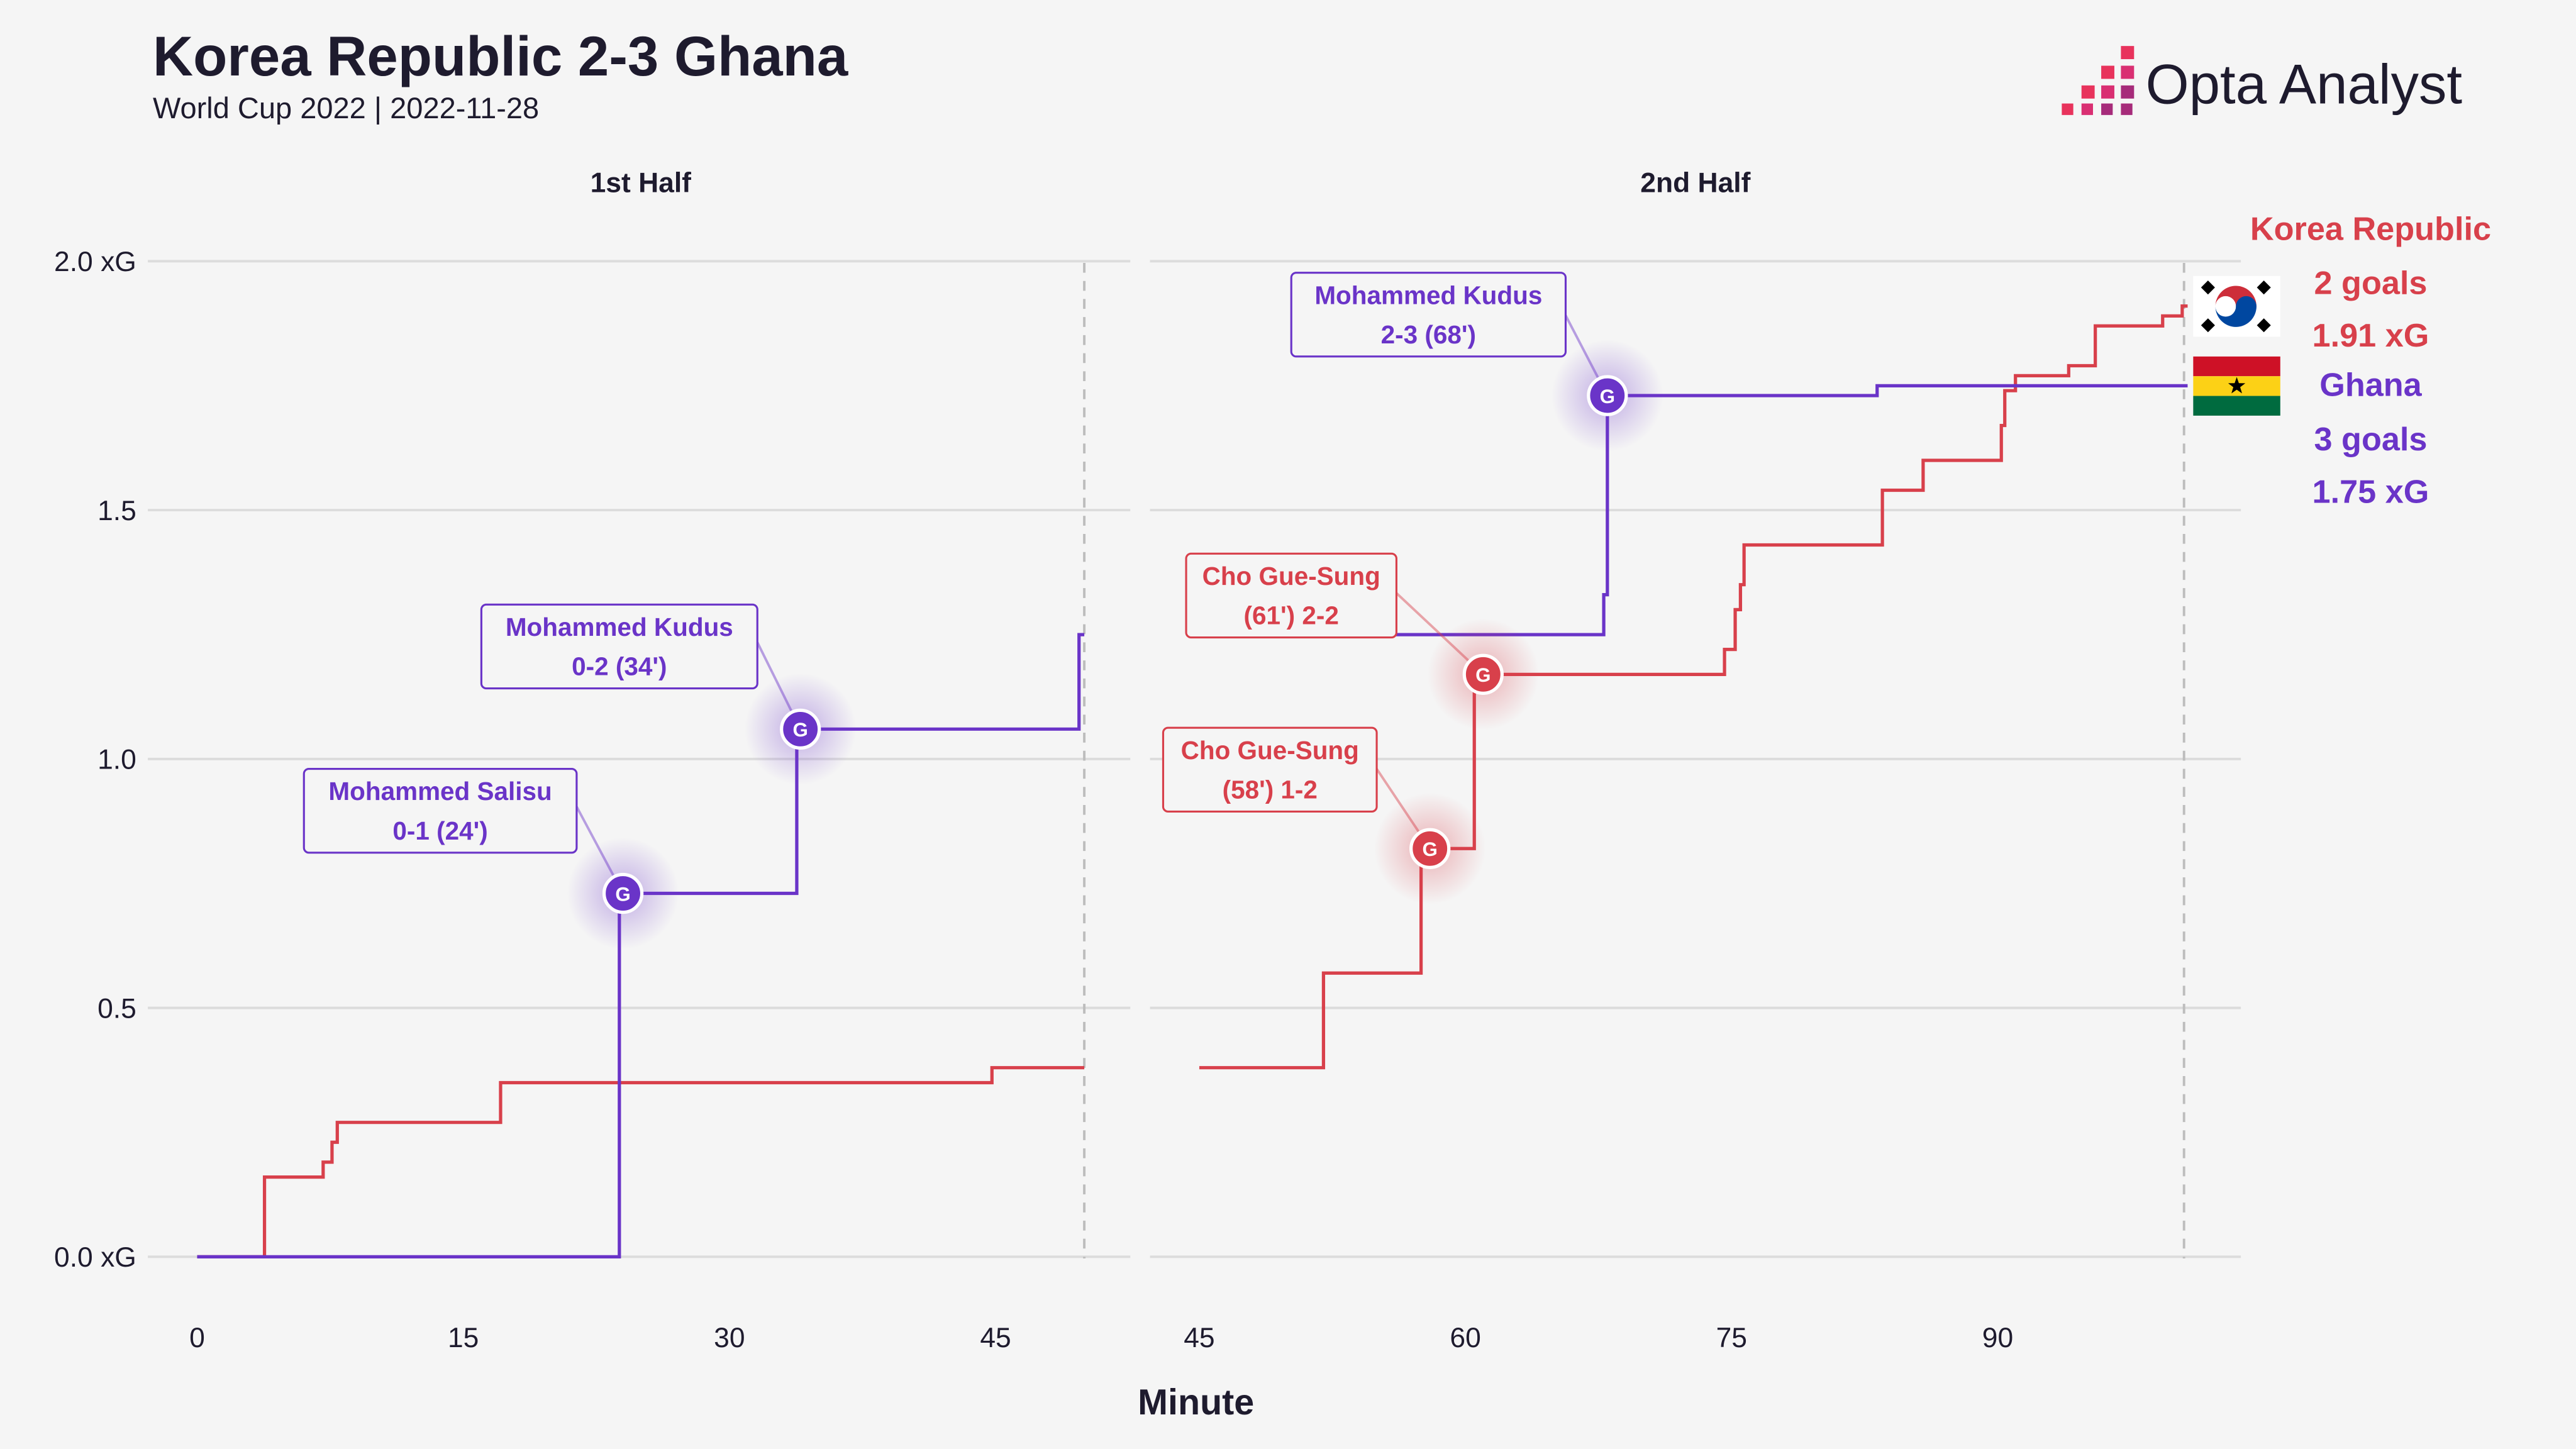  What do you see at coordinates (619, 666) in the screenshot?
I see `goal-annotation-detail: 0-2 (34')` at bounding box center [619, 666].